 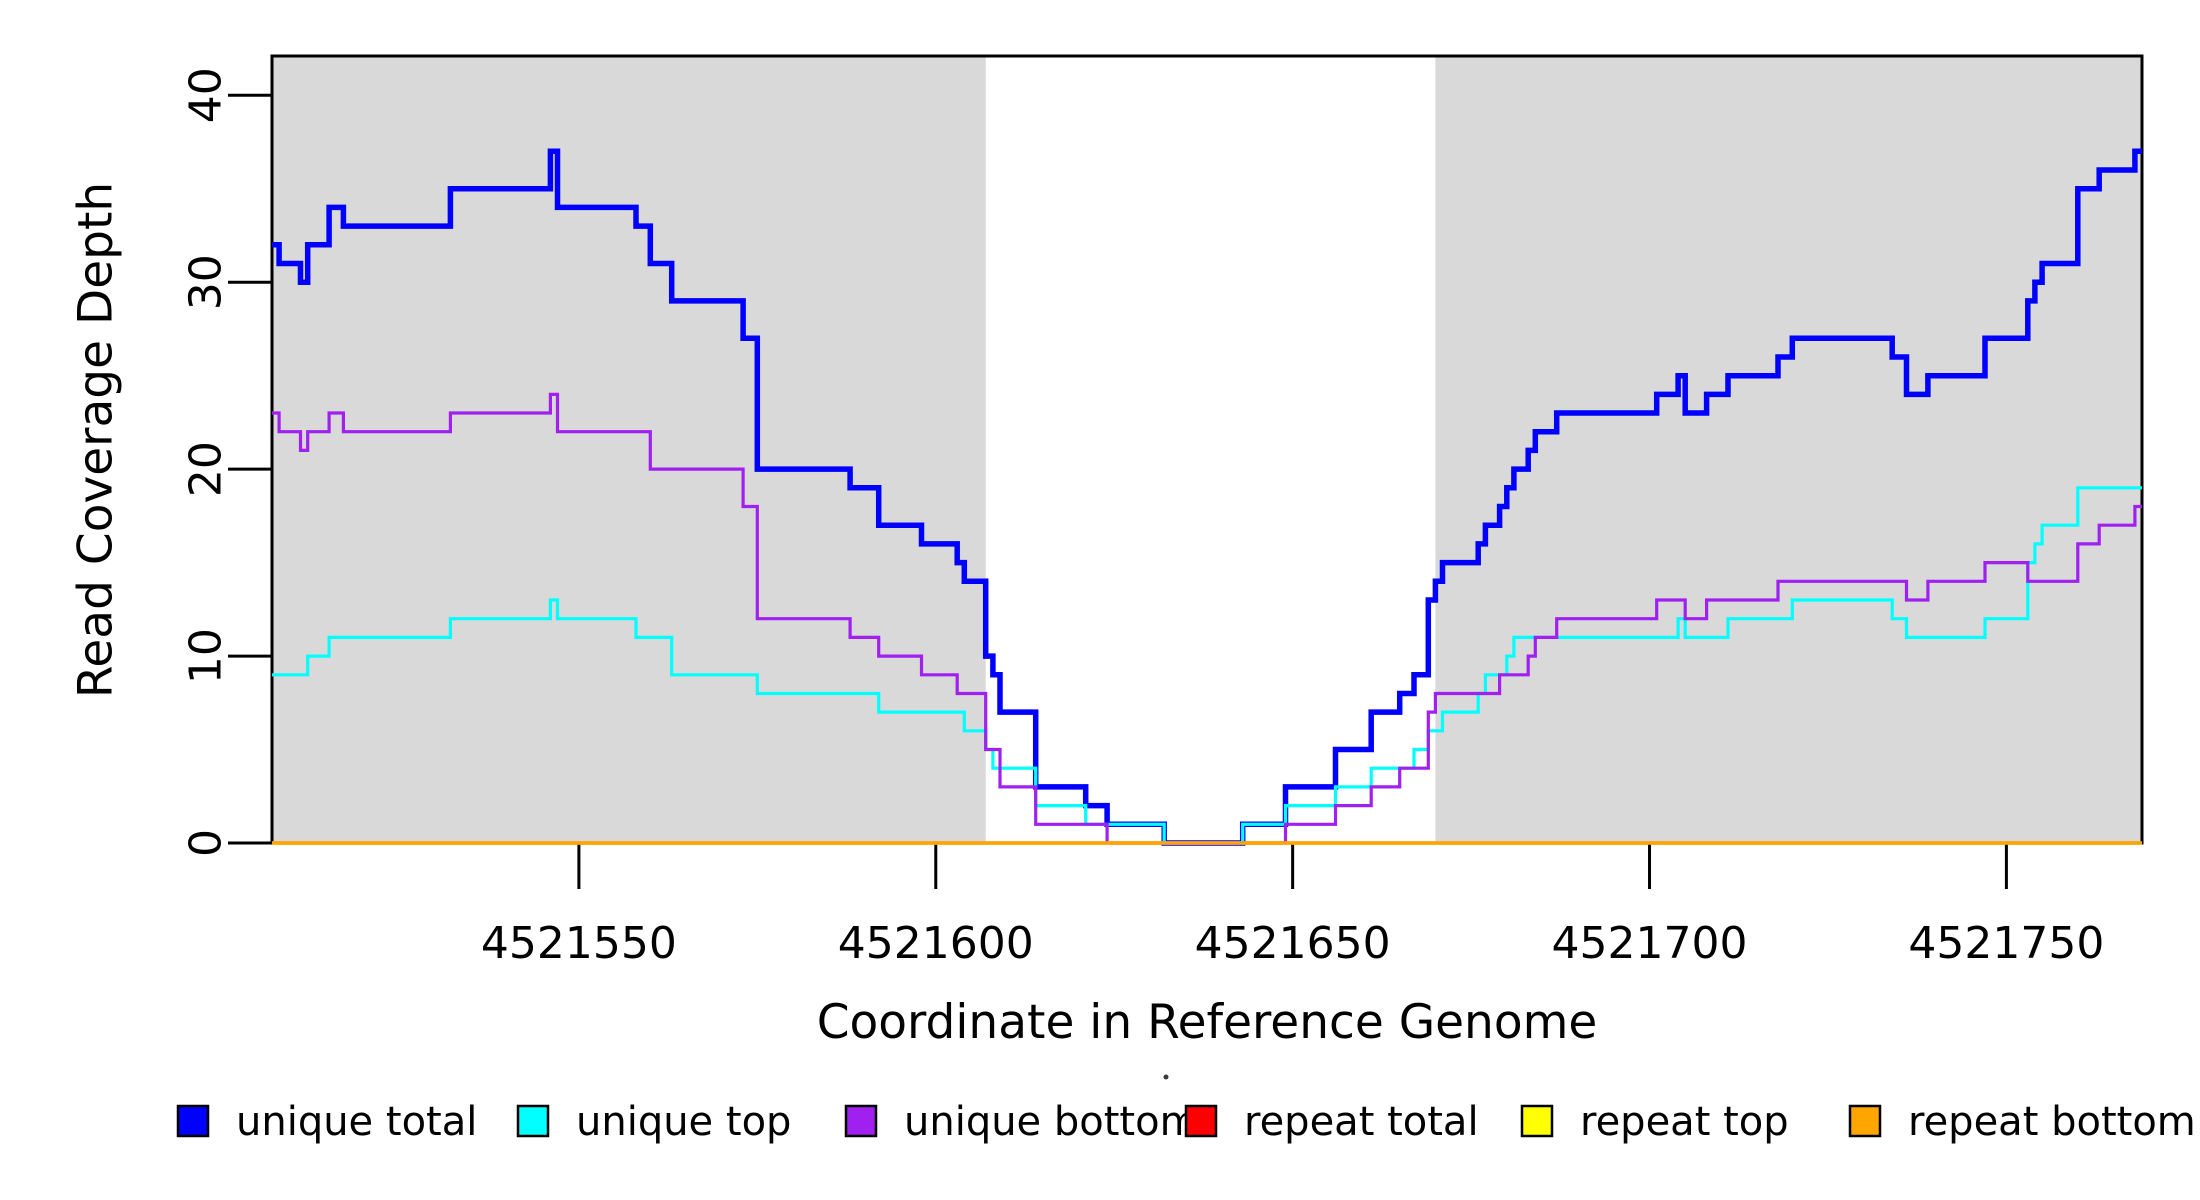 I want to click on legend-item-unique-total: unique total, so click(x=326, y=1122).